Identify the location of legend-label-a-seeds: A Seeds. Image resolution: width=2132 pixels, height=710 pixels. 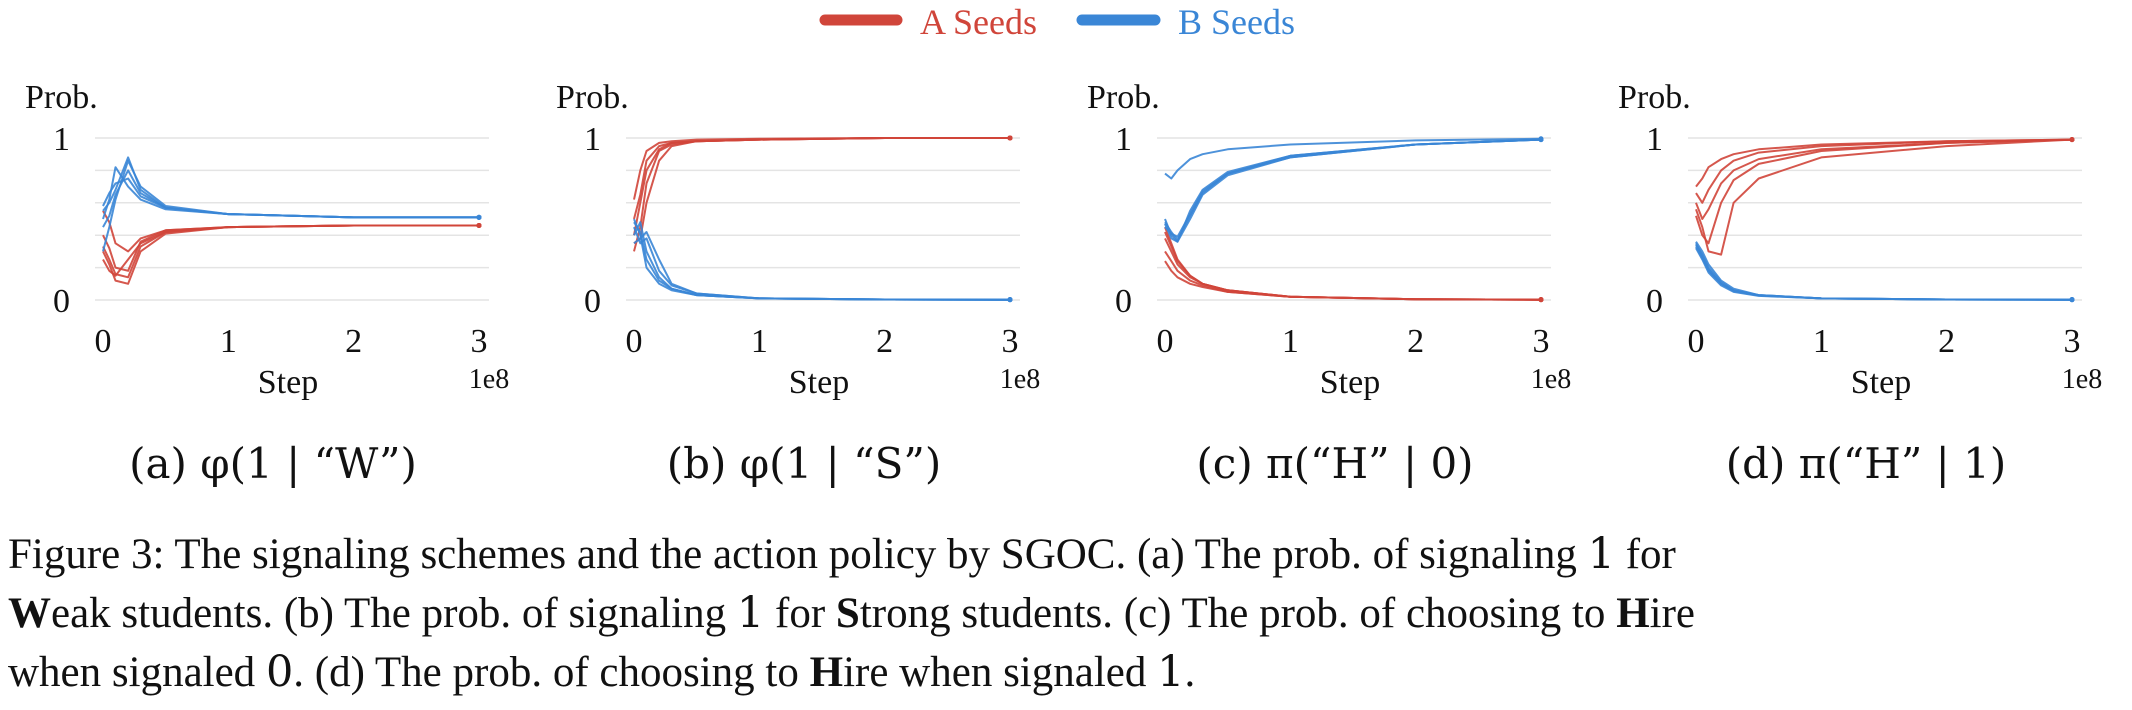
(978, 22).